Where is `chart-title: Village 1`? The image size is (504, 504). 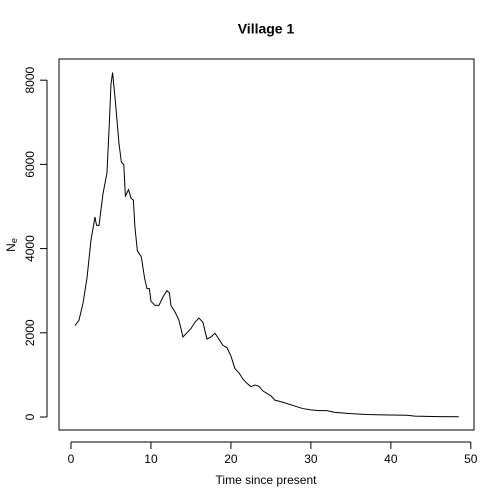
chart-title: Village 1 is located at coordinates (266, 29).